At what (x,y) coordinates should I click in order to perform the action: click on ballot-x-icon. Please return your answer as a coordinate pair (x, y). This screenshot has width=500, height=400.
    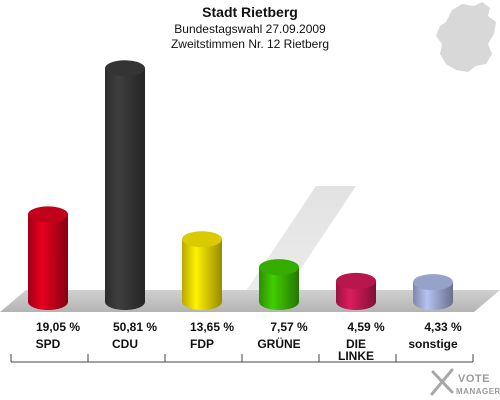
    Looking at the image, I should click on (442, 382).